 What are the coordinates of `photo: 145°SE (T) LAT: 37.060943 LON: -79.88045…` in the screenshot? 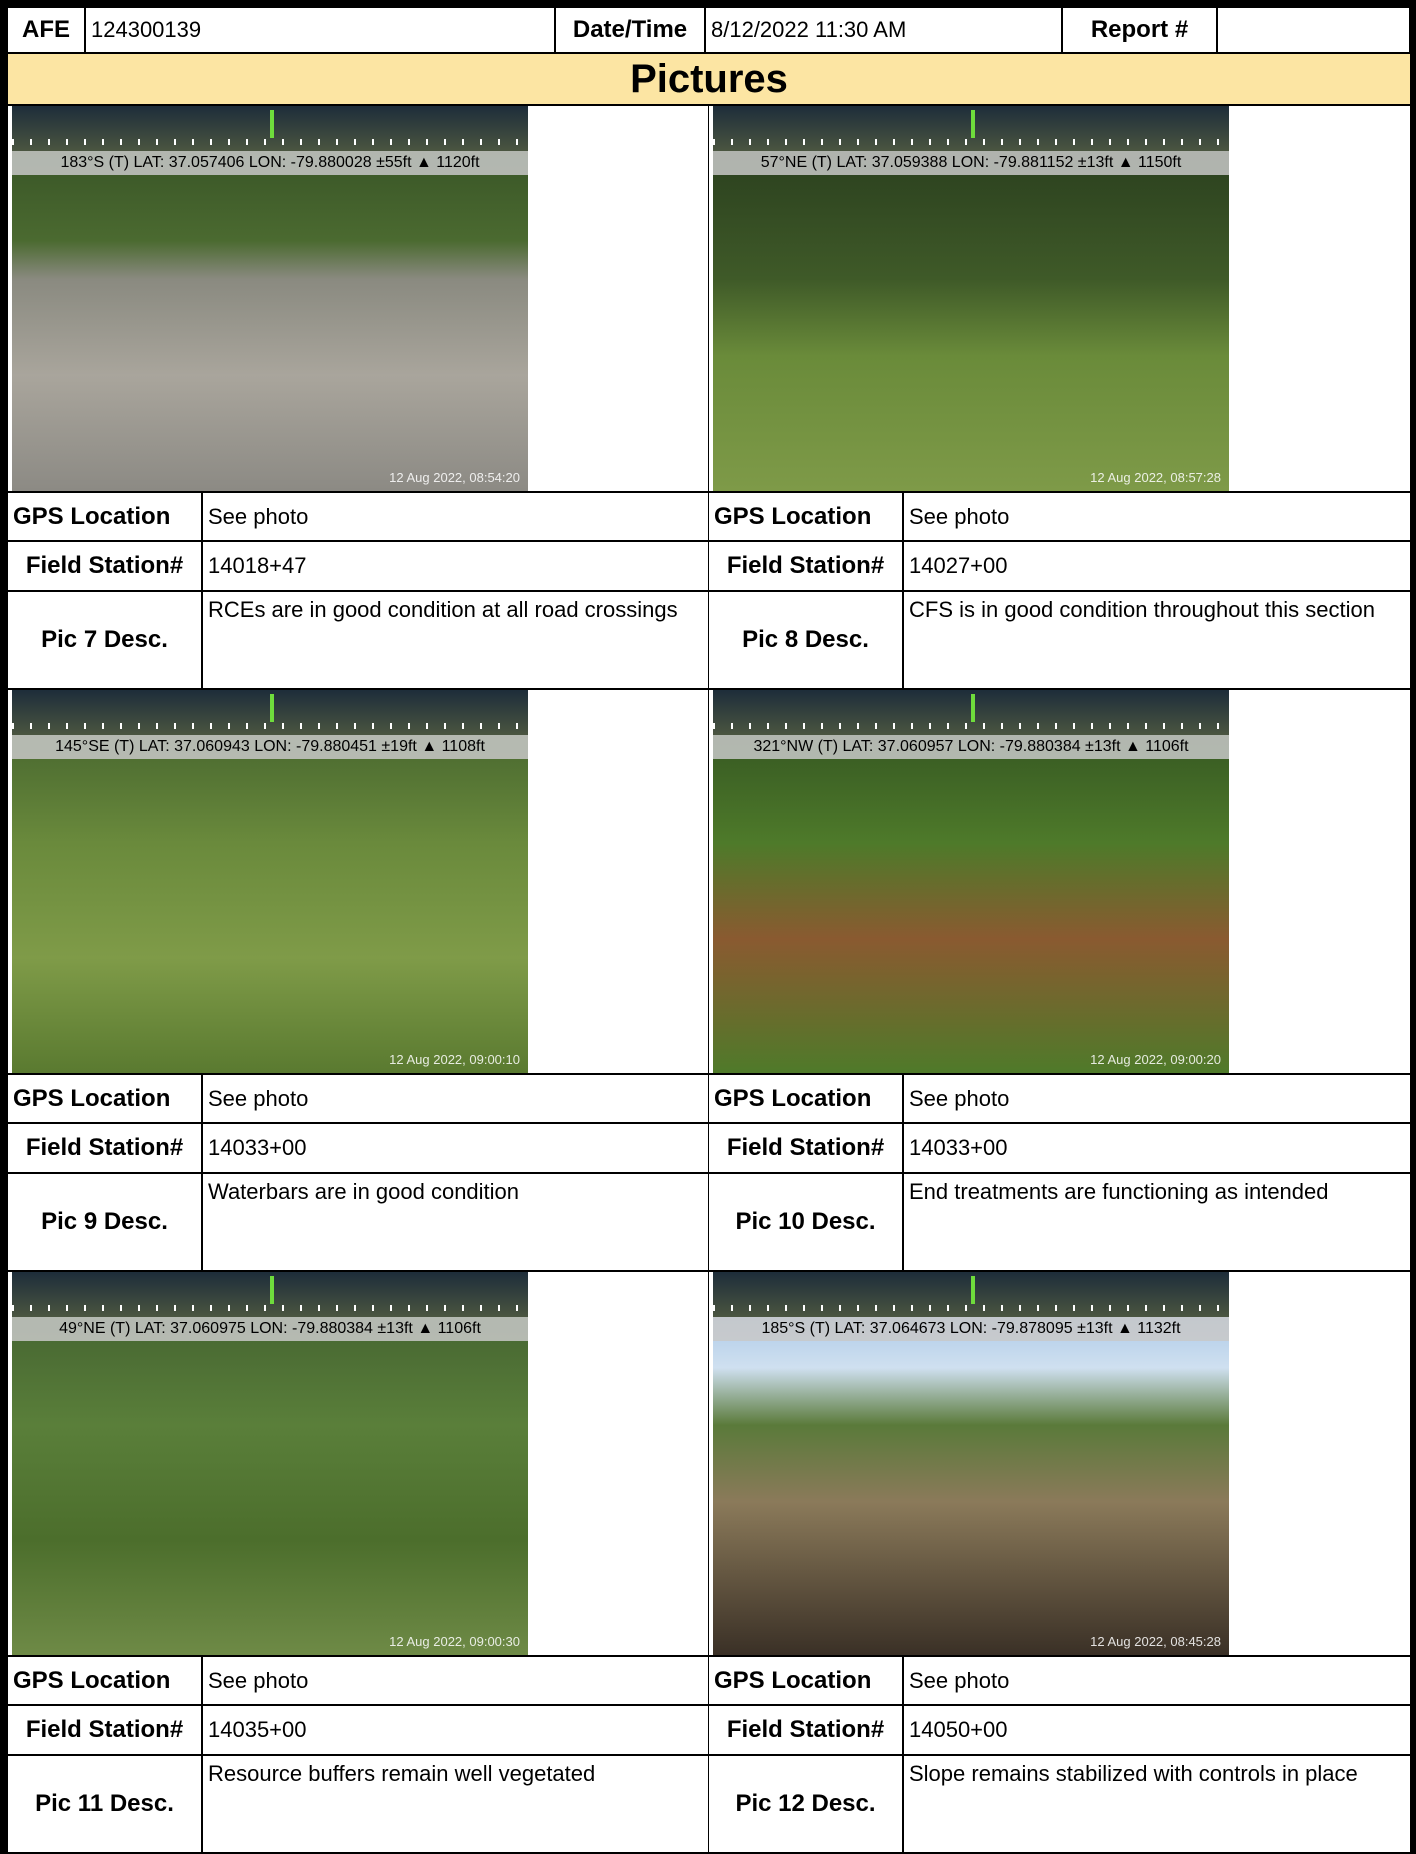 It's located at (270, 881).